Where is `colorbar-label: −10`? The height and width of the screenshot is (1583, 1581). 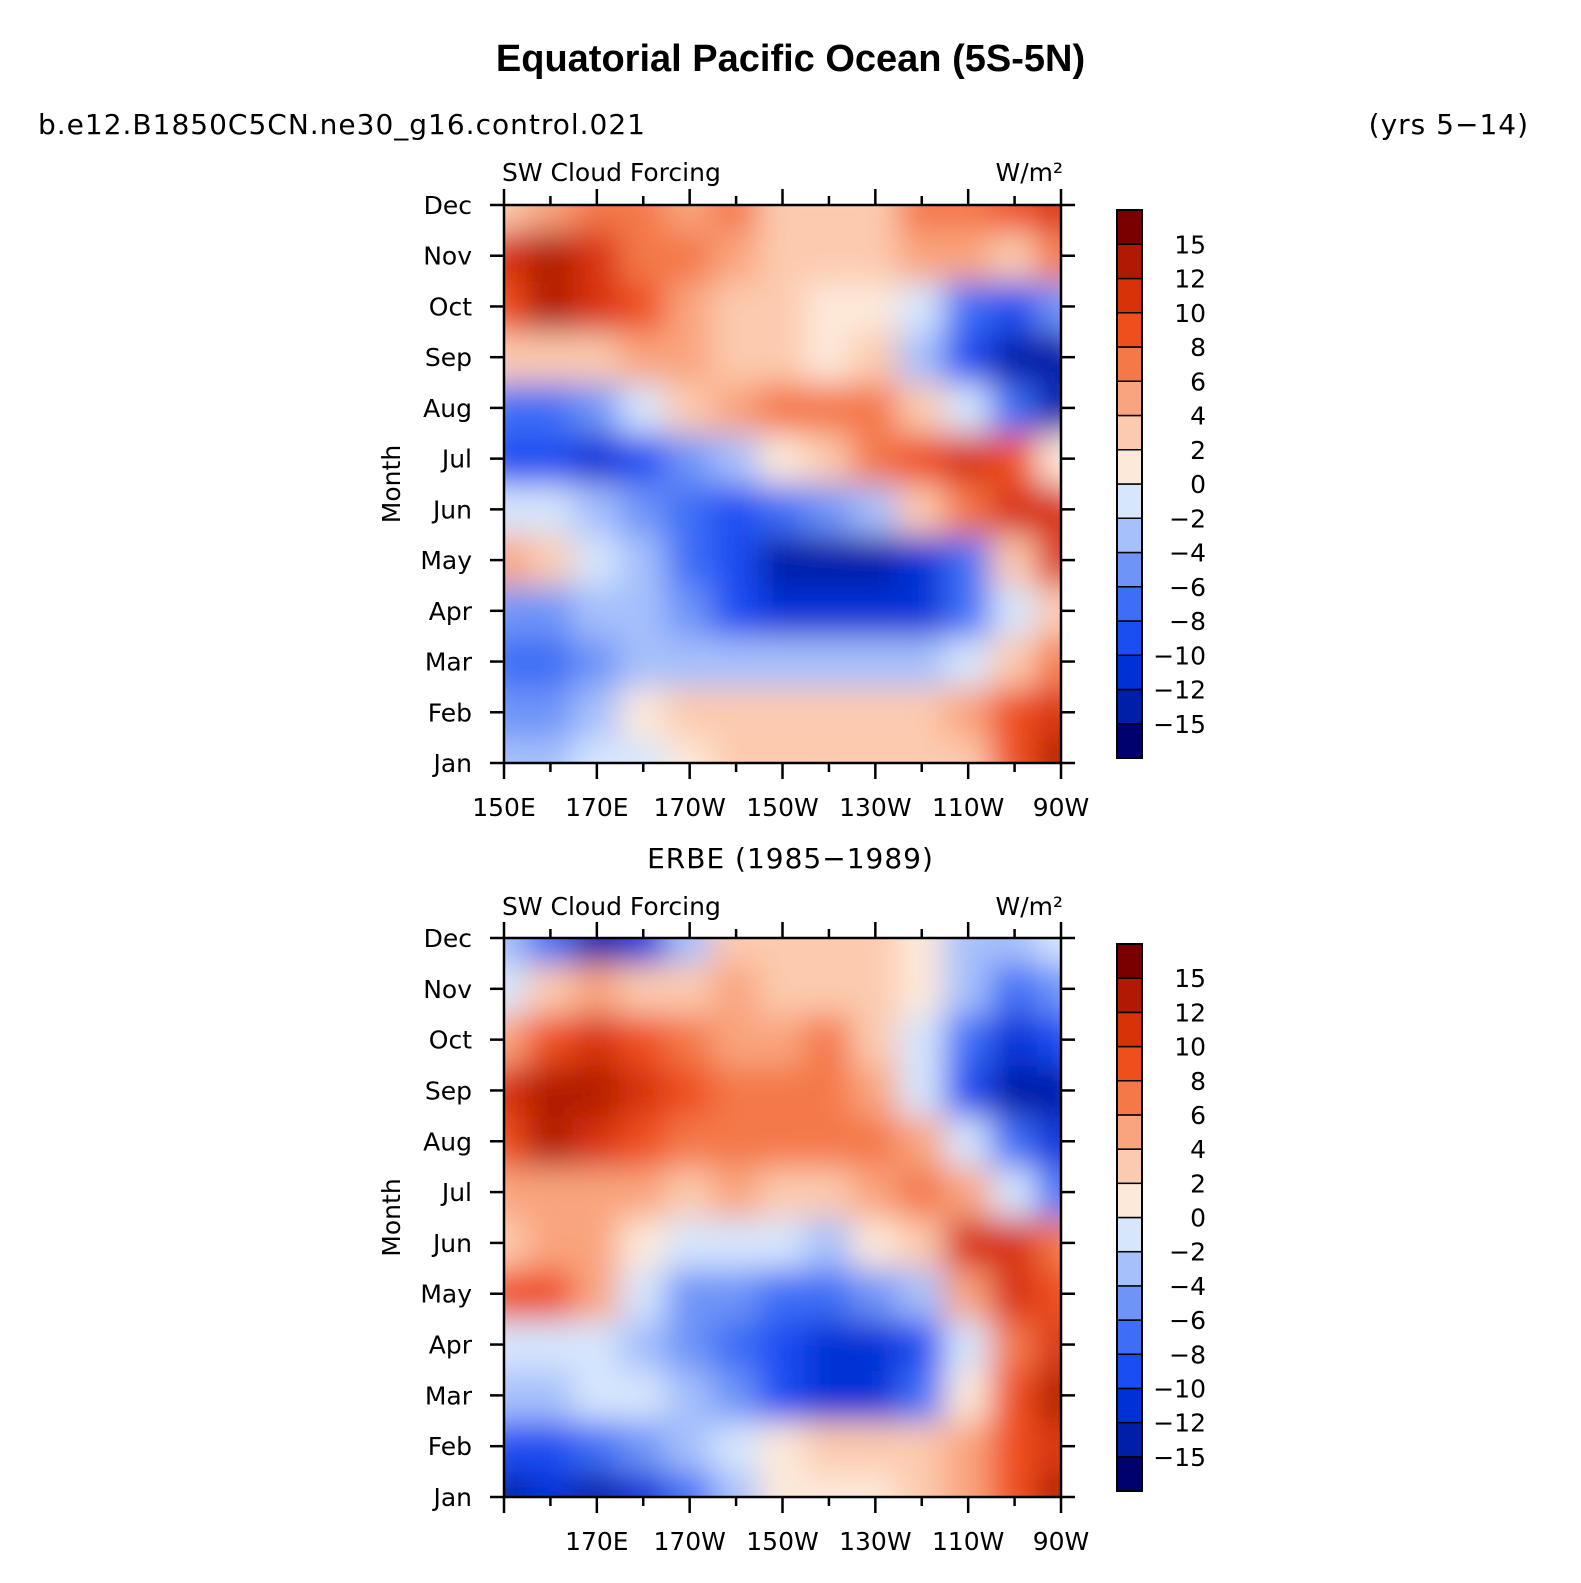
colorbar-label: −10 is located at coordinates (1179, 1388).